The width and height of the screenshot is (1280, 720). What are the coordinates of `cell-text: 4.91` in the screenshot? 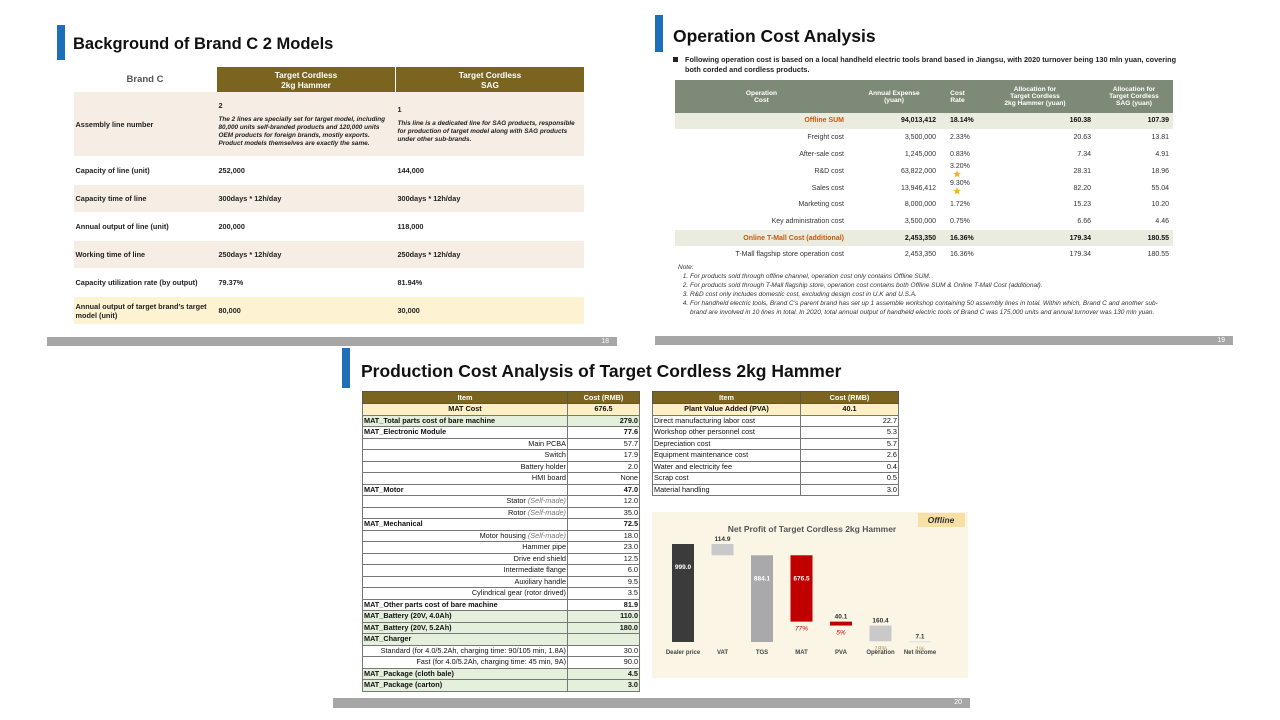 It's located at (1162, 154).